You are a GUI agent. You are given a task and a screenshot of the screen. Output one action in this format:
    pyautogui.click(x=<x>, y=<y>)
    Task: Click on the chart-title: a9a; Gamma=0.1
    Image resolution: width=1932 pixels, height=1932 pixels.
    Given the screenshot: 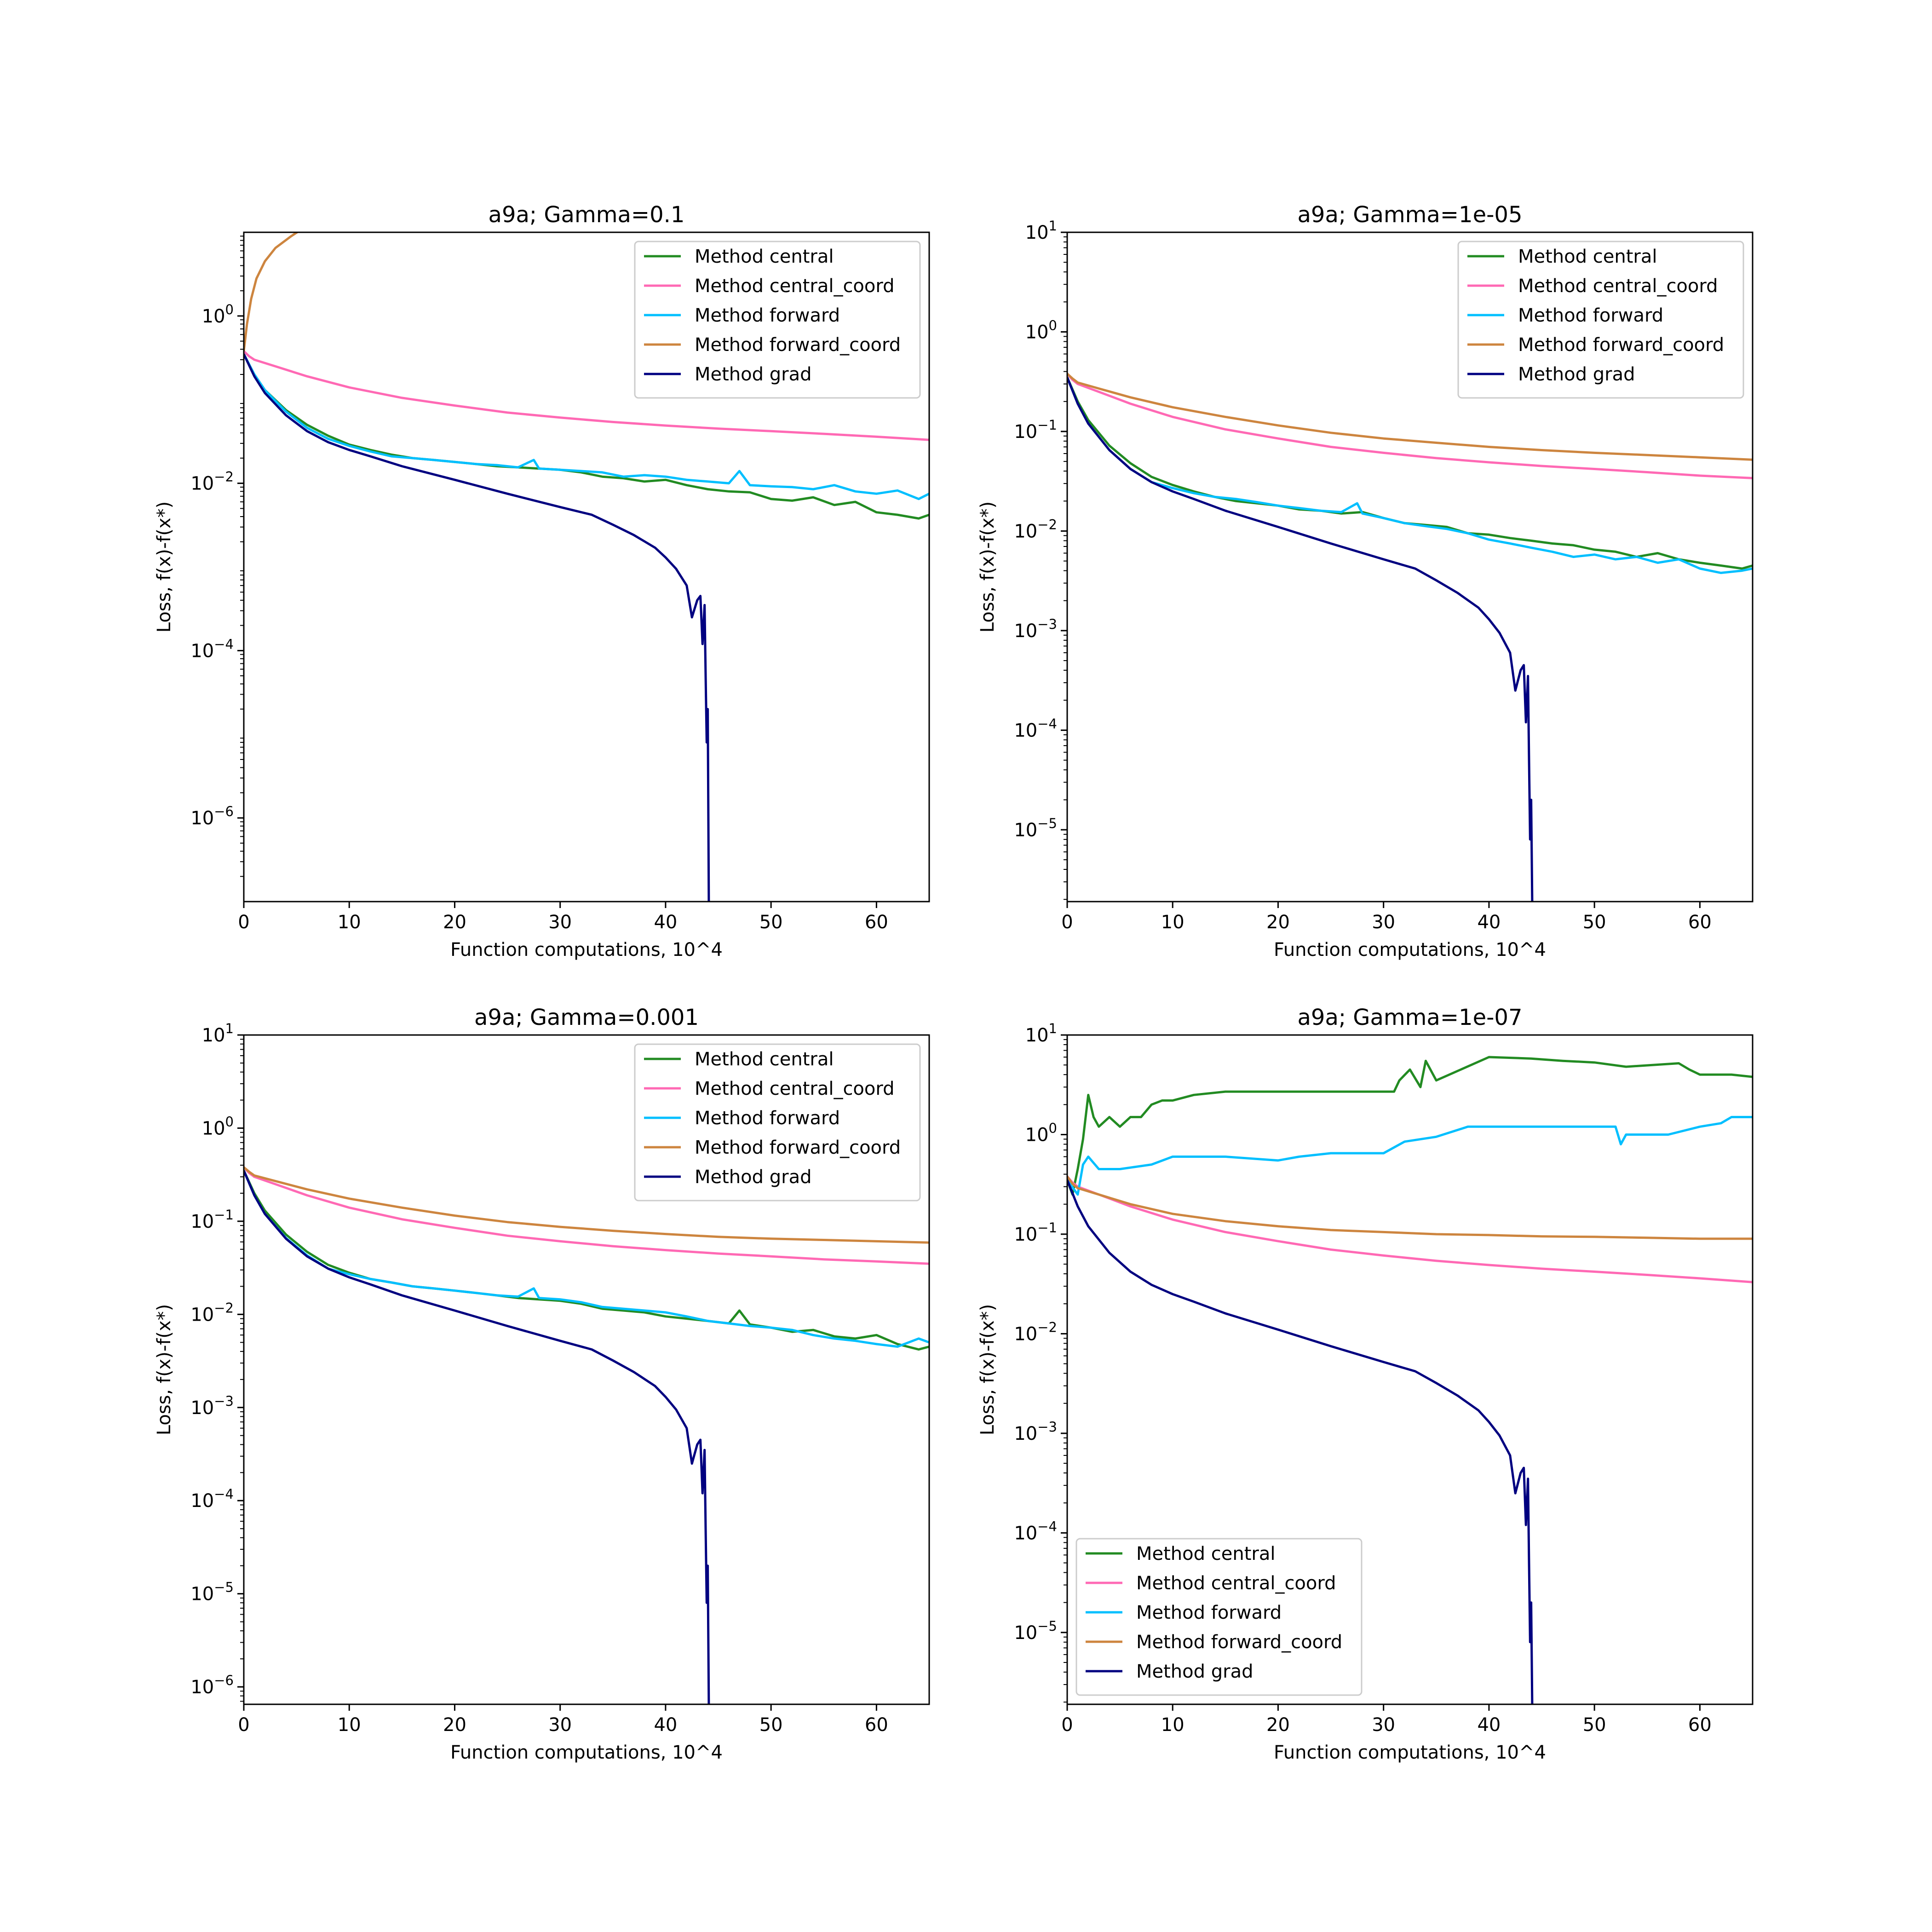 What is the action you would take?
    pyautogui.click(x=587, y=215)
    